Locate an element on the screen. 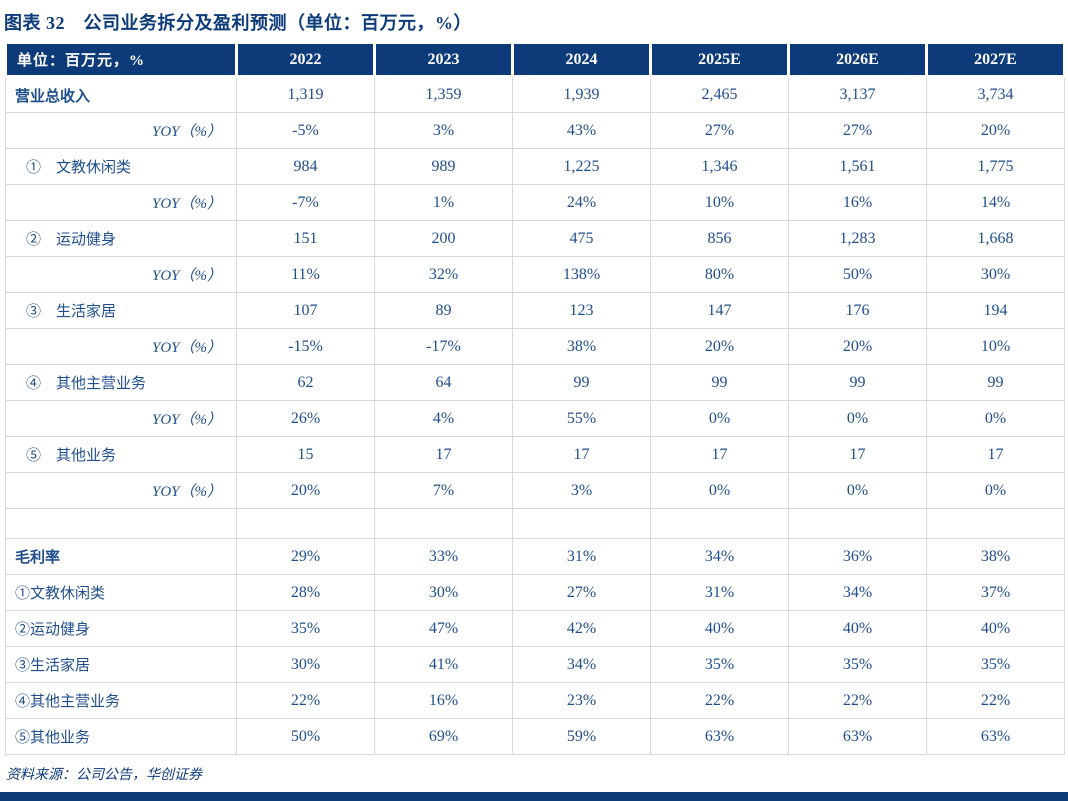 This screenshot has height=801, width=1068. cell-value: 41% is located at coordinates (443, 664).